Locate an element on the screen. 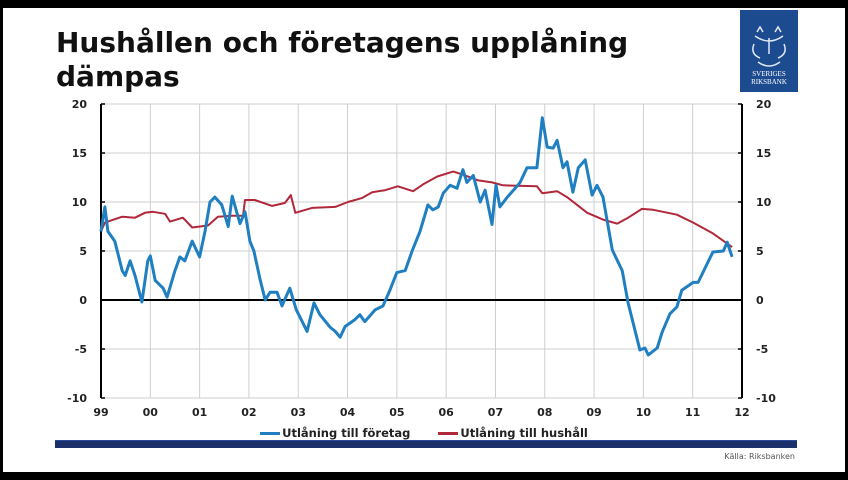 The image size is (848, 480). svg-text: SVERIGES is located at coordinates (769, 74).